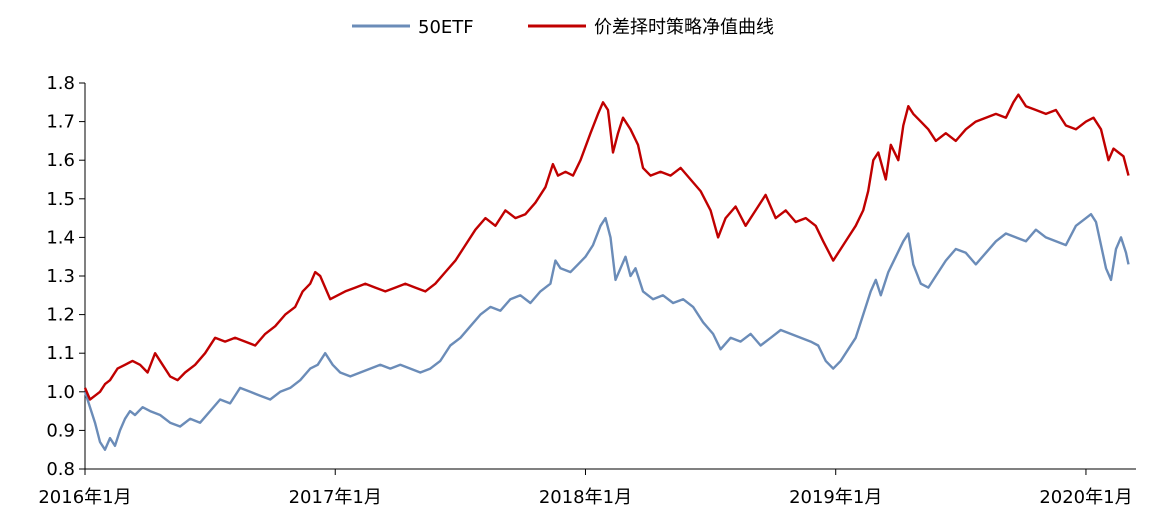  Describe the element at coordinates (835, 497) in the screenshot. I see `x-tick-label: 2019年1月` at that location.